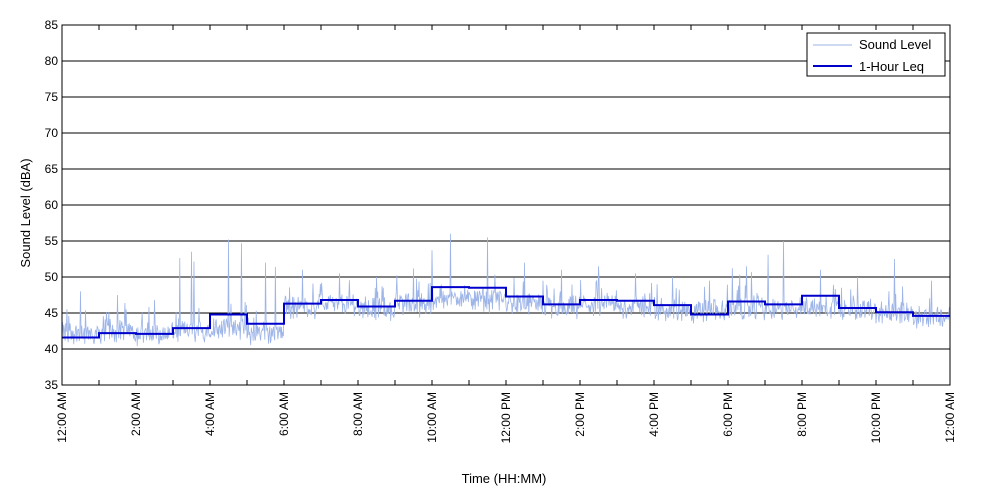 This screenshot has width=1000, height=500. Describe the element at coordinates (52, 61) in the screenshot. I see `y-tick-label: 80` at that location.